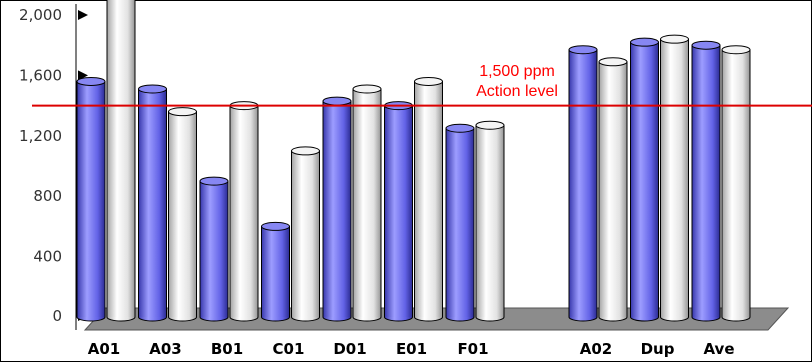  What do you see at coordinates (40, 136) in the screenshot?
I see `y-tick-label: 1,200` at bounding box center [40, 136].